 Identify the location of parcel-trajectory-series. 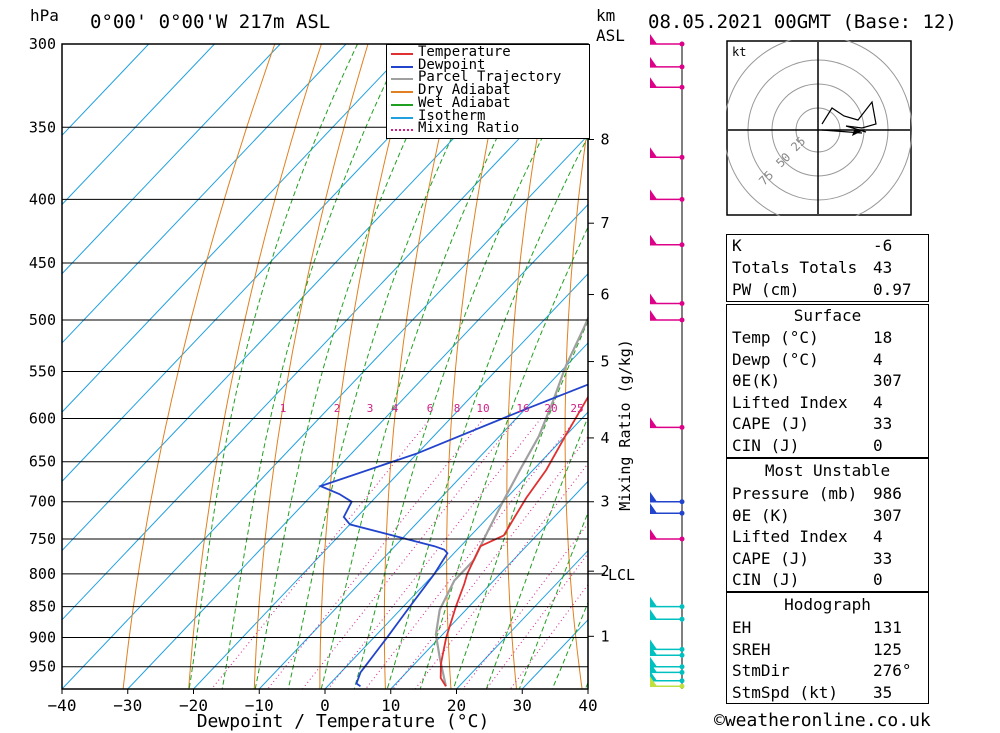
(511, 501).